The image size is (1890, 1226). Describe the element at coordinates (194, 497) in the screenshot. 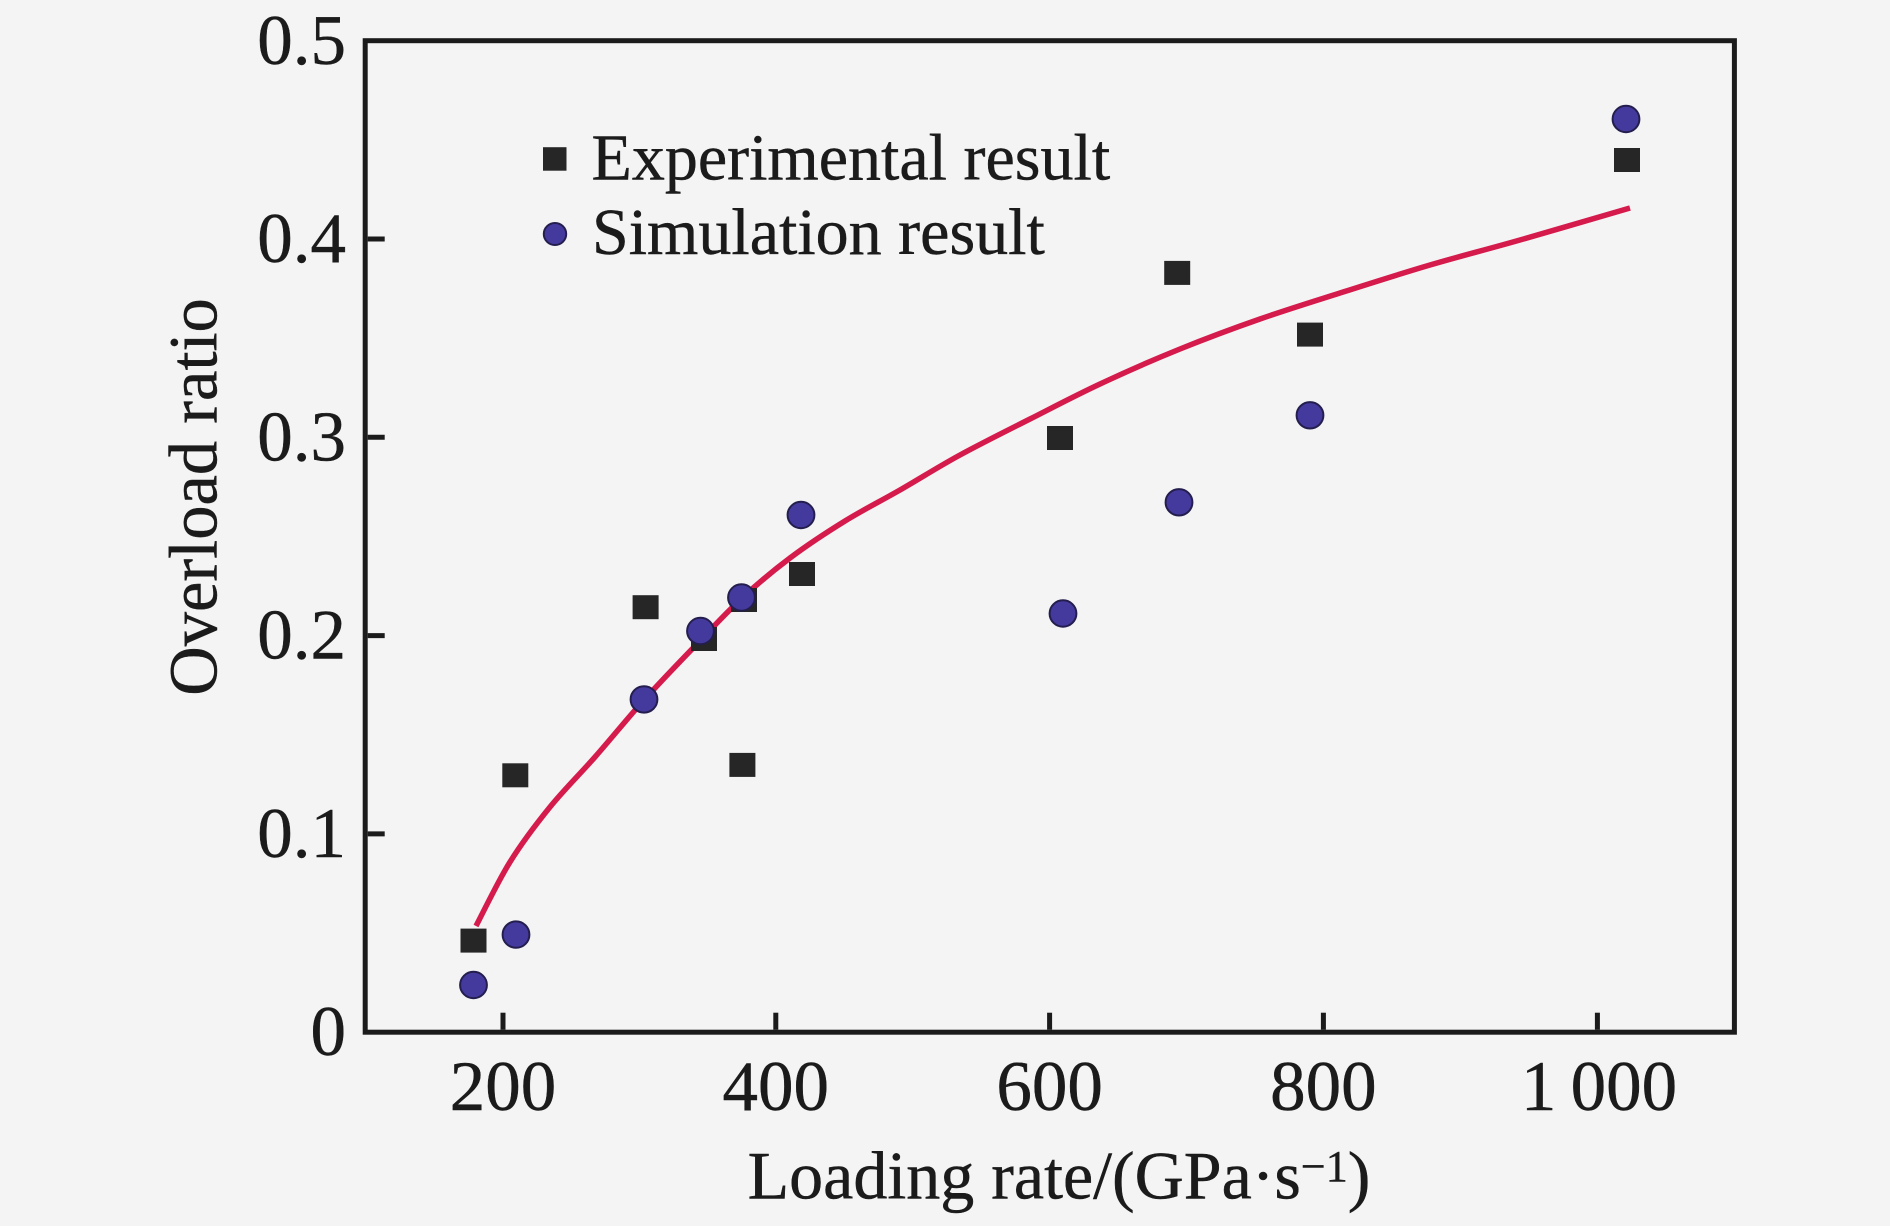

I see `svg-text: Overload ratio` at that location.